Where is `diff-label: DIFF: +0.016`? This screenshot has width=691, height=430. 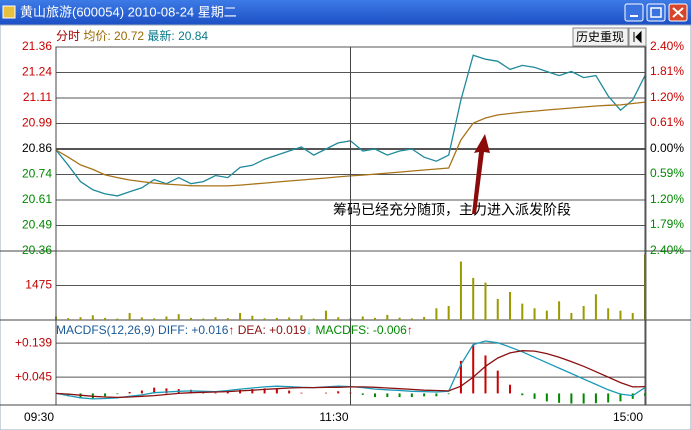 diff-label: DIFF: +0.016 is located at coordinates (193, 330).